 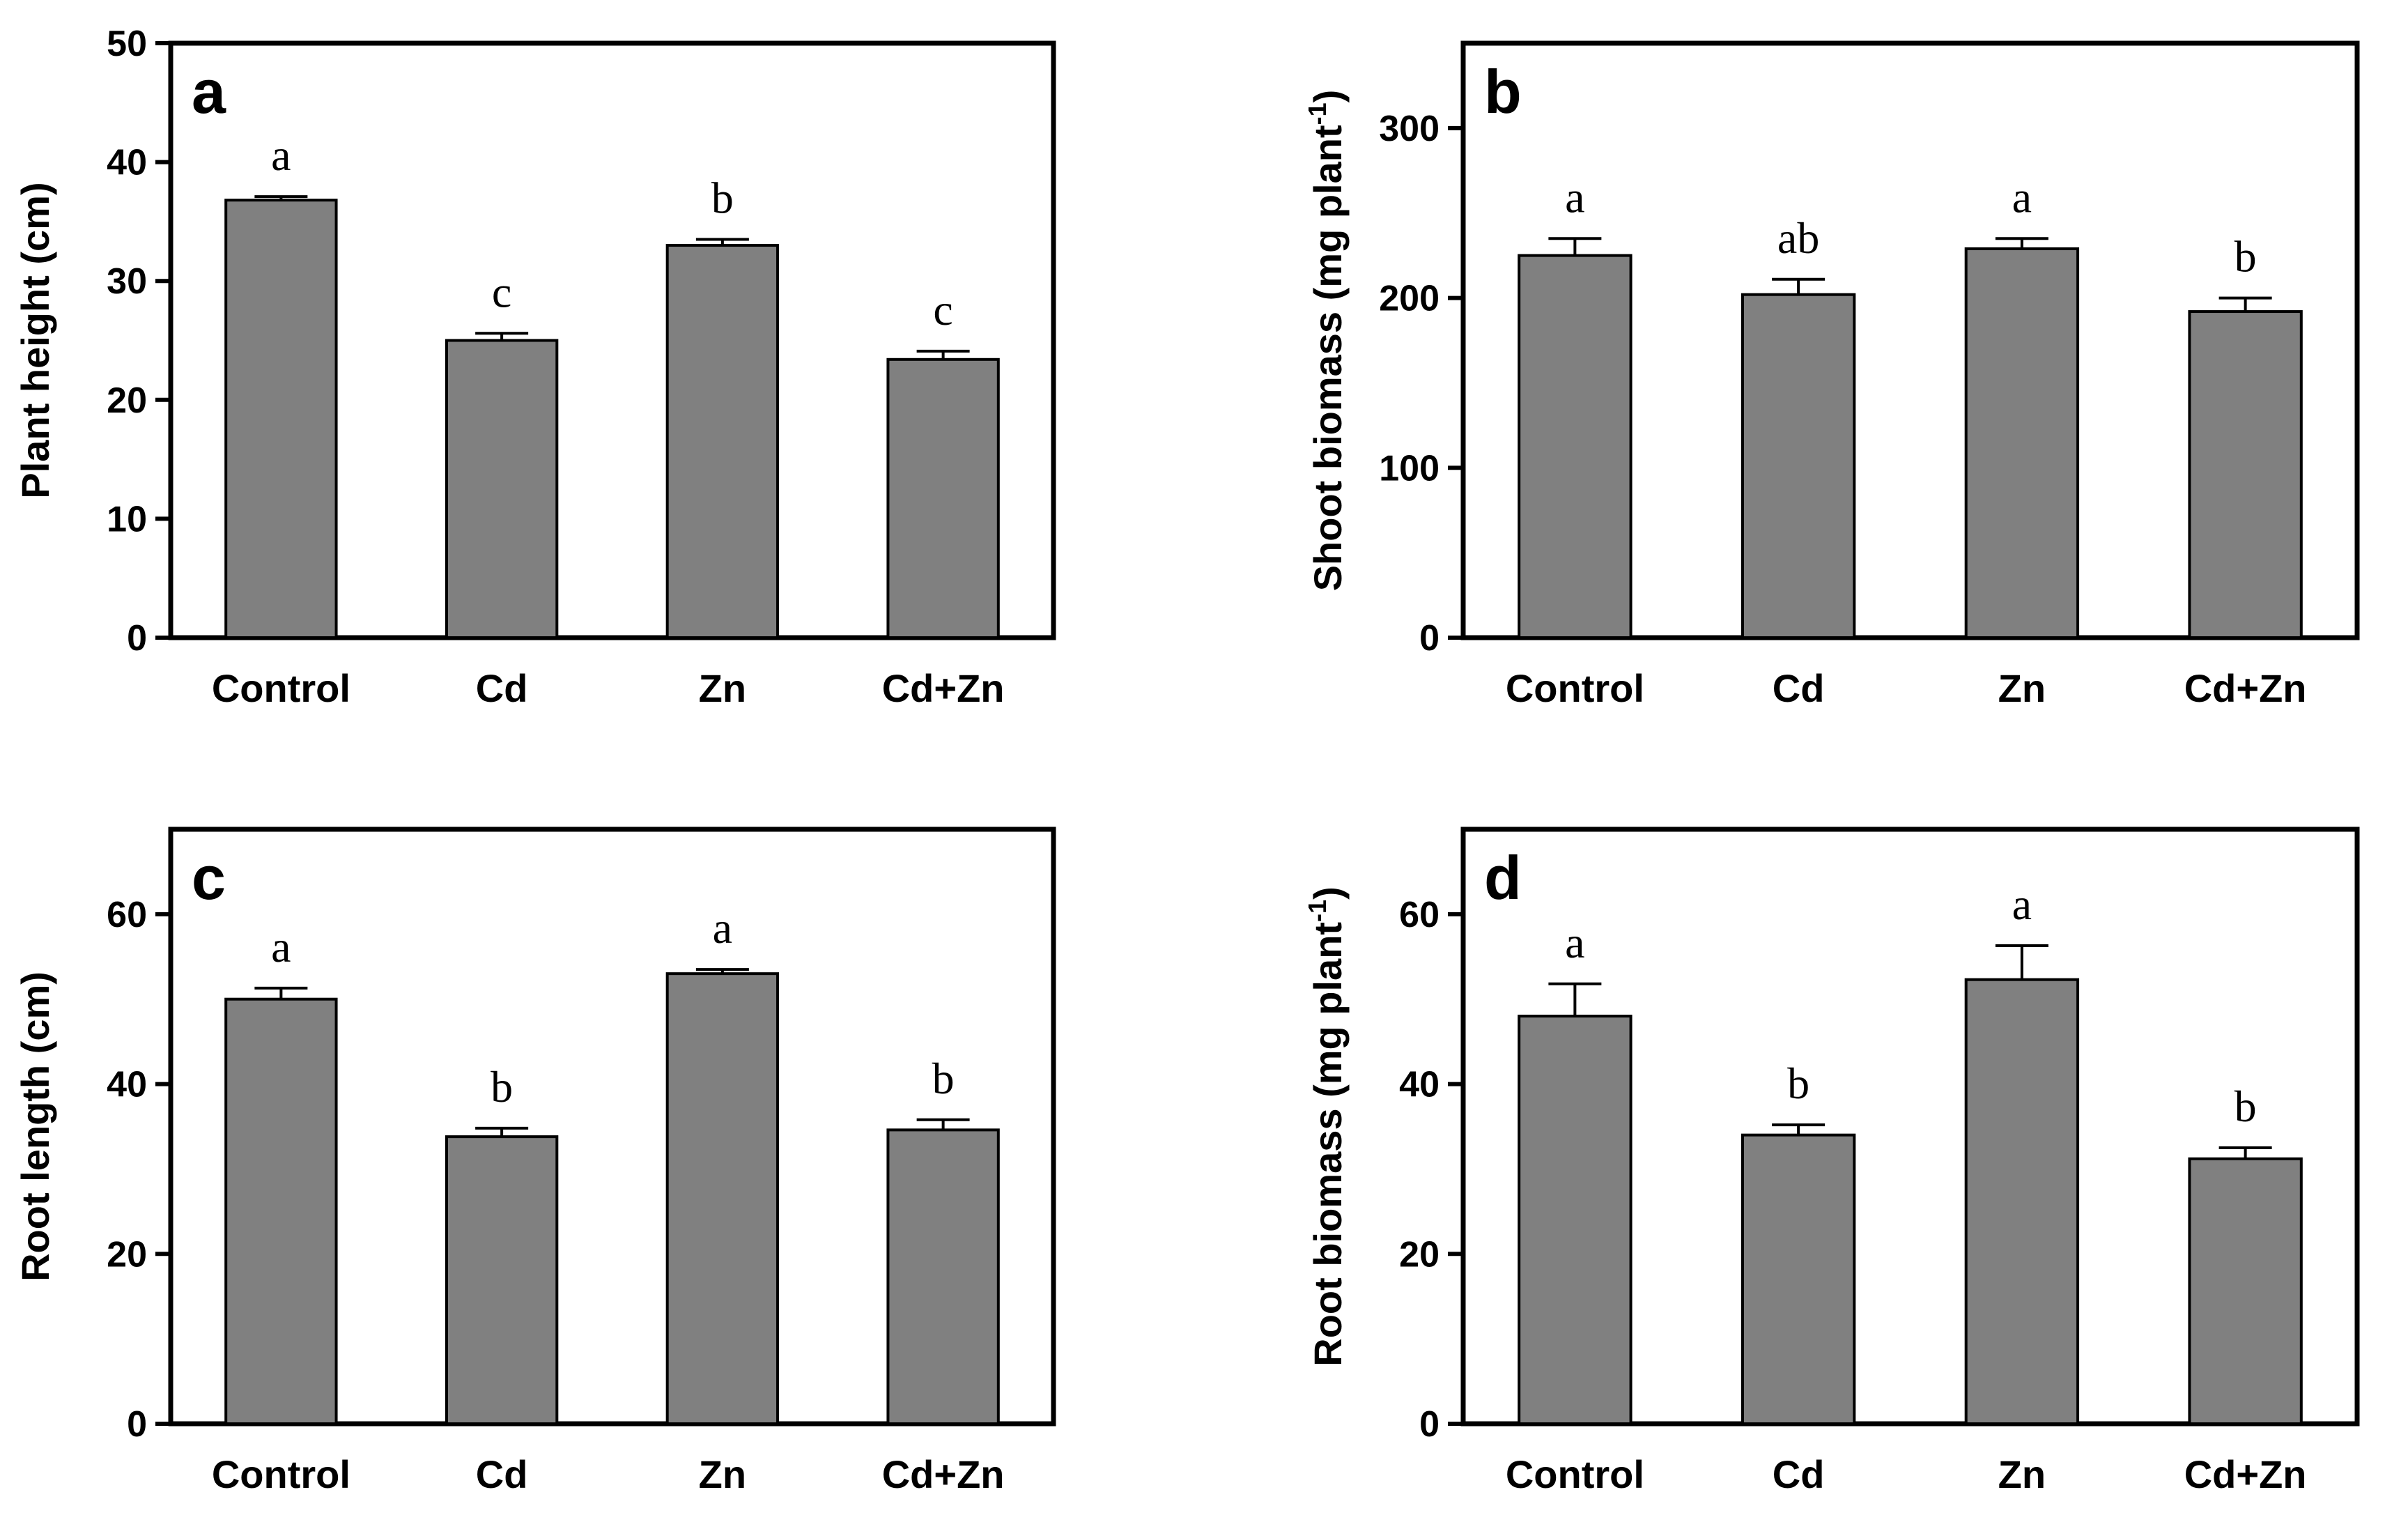 I want to click on significance-letter: ab, so click(x=1798, y=238).